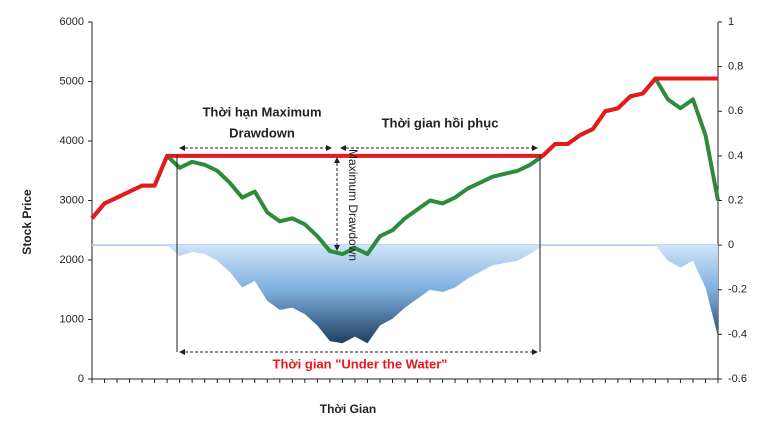 This screenshot has height=423, width=768. What do you see at coordinates (735, 200) in the screenshot?
I see `y2-tick-label: 0.2` at bounding box center [735, 200].